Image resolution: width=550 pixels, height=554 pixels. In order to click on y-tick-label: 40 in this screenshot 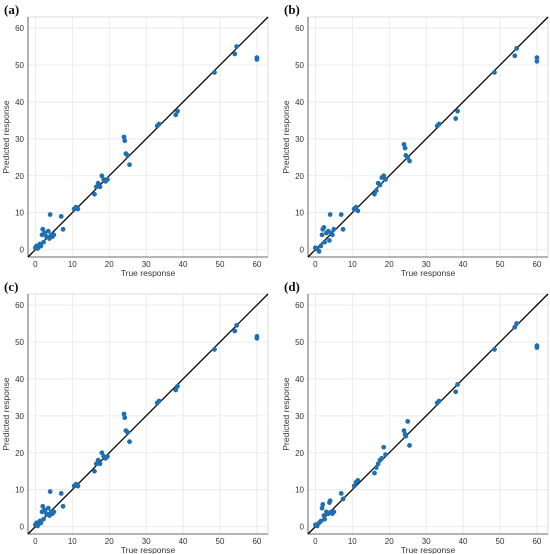, I will do `click(19, 102)`.